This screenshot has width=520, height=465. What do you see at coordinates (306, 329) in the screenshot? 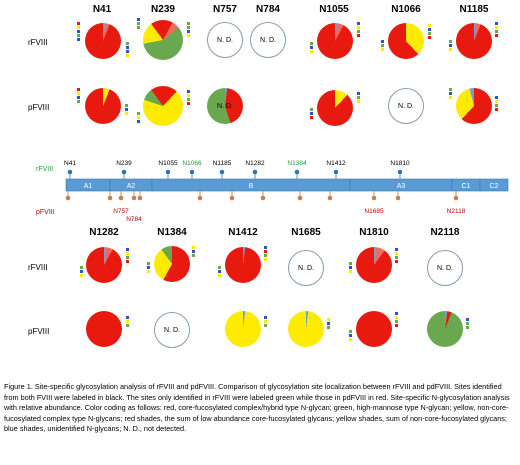
I see `pie-pfviii-n1685` at bounding box center [306, 329].